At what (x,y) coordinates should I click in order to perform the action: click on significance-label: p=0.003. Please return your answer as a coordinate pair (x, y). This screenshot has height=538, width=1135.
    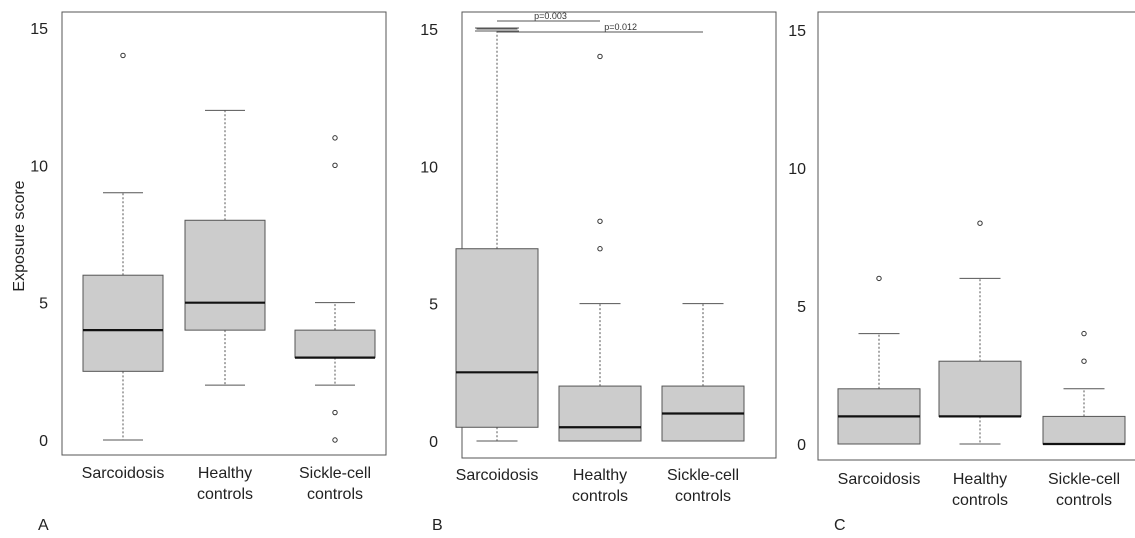
    Looking at the image, I should click on (550, 16).